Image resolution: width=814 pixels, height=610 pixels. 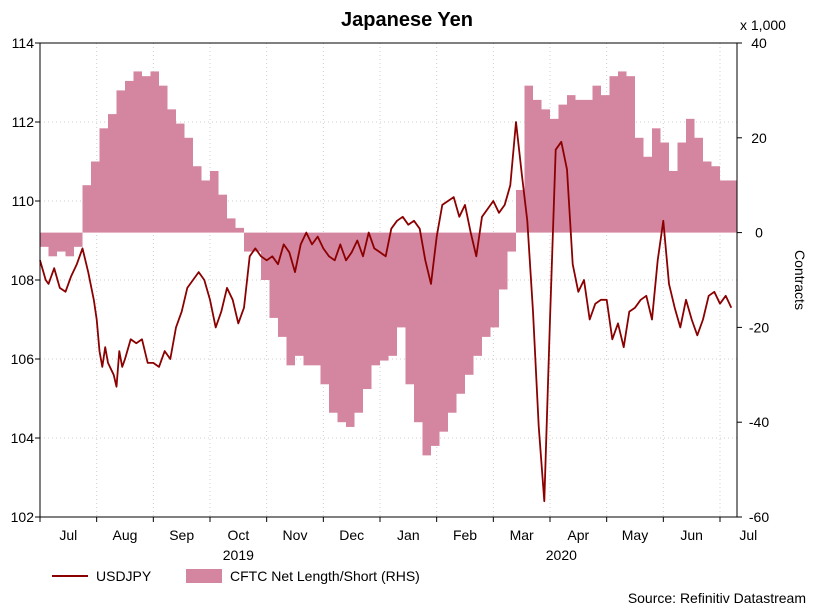 What do you see at coordinates (124, 576) in the screenshot?
I see `legend-usdjpy-label: USDJPY` at bounding box center [124, 576].